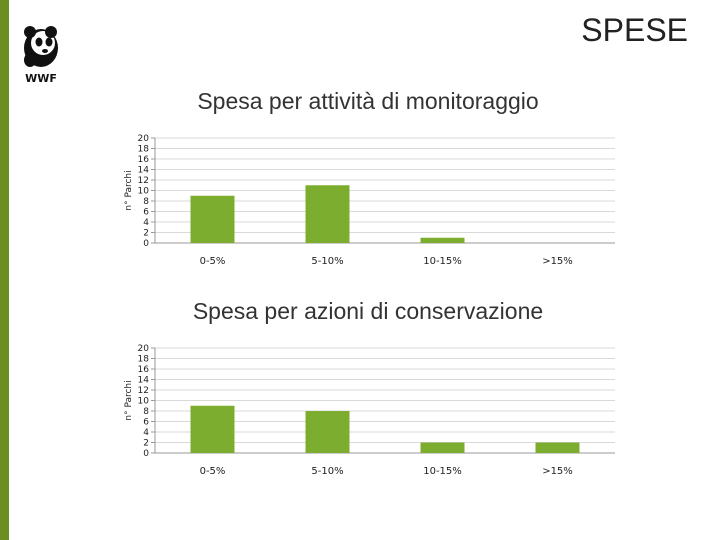 The width and height of the screenshot is (720, 540). I want to click on bar->15%, so click(557, 447).